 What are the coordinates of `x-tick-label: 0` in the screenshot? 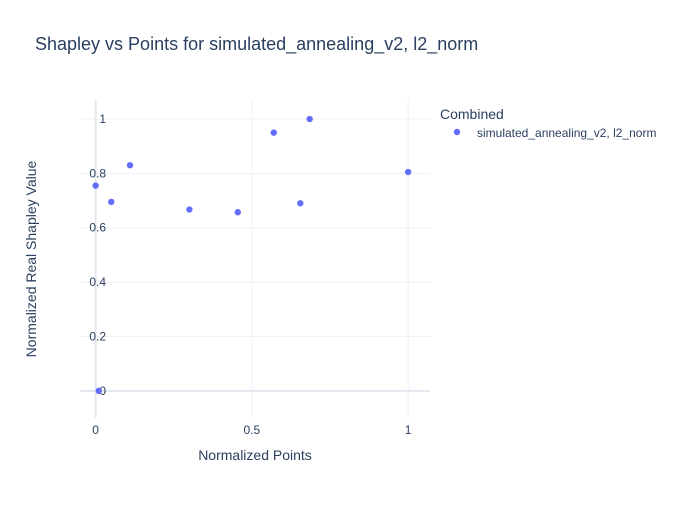 It's located at (95, 430).